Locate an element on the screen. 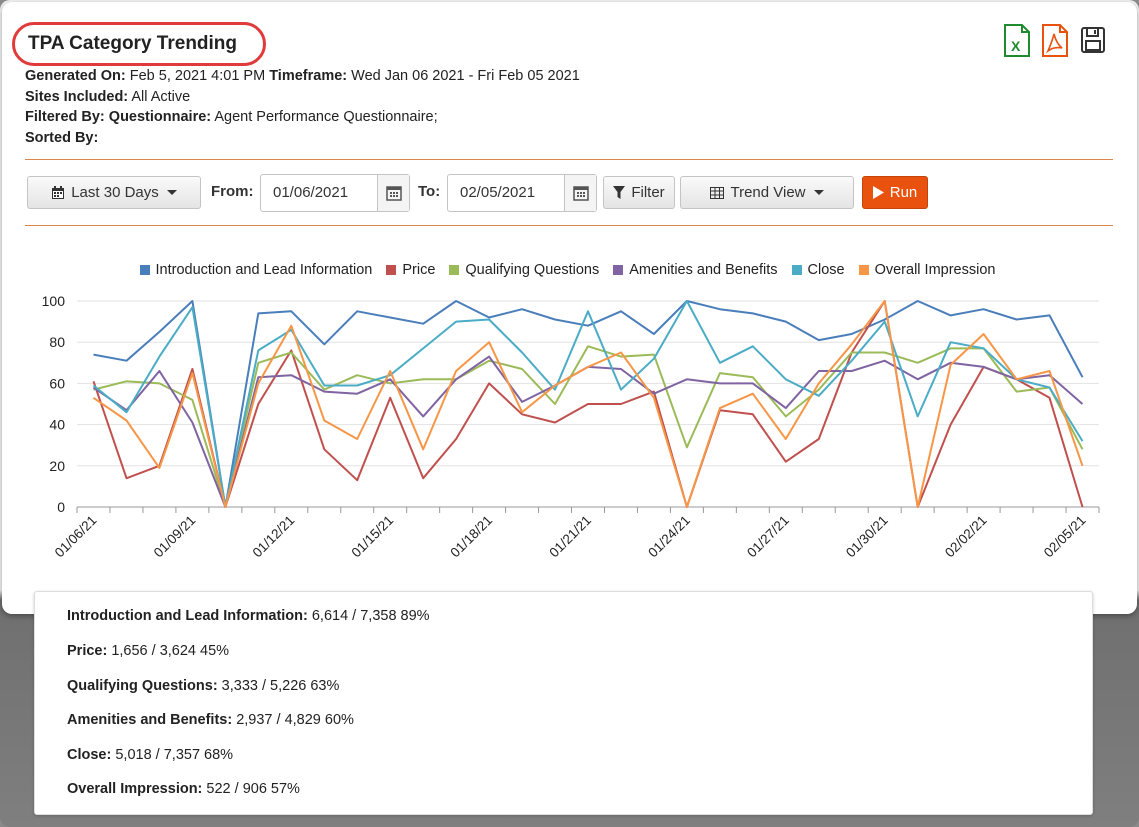 This screenshot has height=827, width=1139. view-dropdown: Trend View is located at coordinates (767, 192).